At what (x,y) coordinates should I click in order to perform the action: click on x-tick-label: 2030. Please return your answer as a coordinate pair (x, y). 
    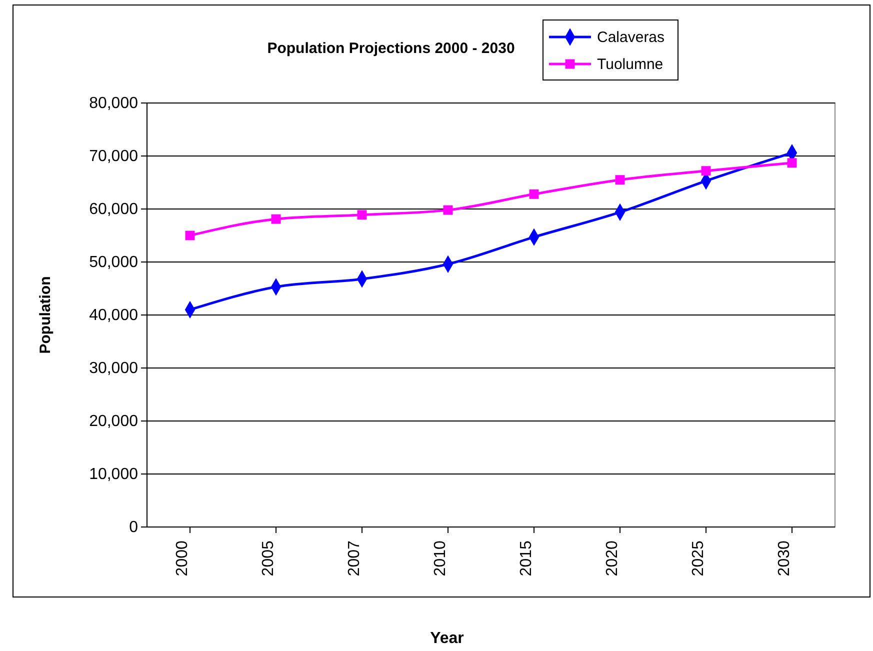
    Looking at the image, I should click on (784, 558).